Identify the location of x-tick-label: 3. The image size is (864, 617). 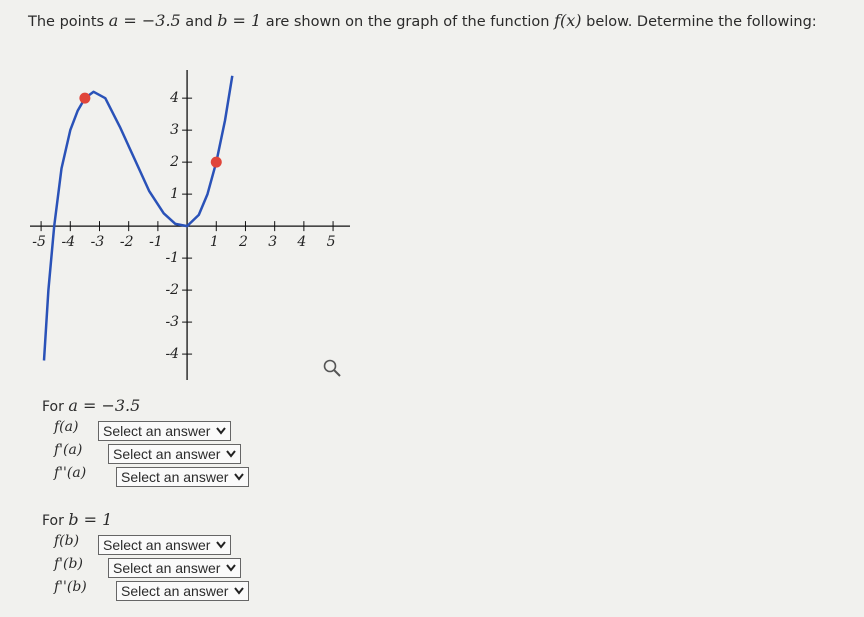
(272, 242).